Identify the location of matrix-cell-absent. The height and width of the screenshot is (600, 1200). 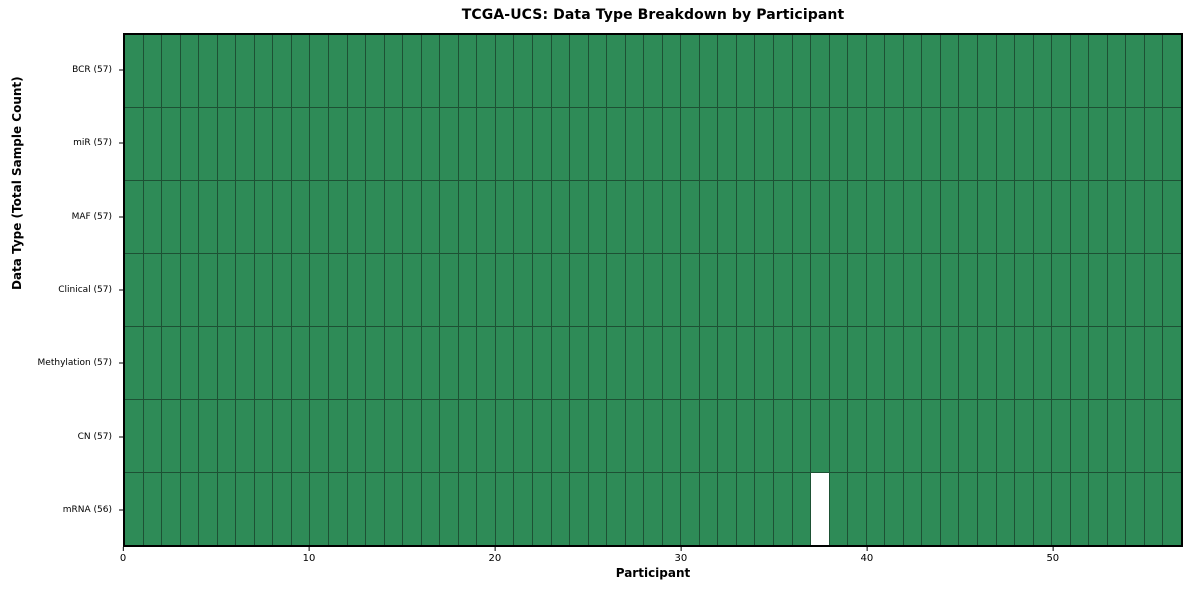
(820, 509).